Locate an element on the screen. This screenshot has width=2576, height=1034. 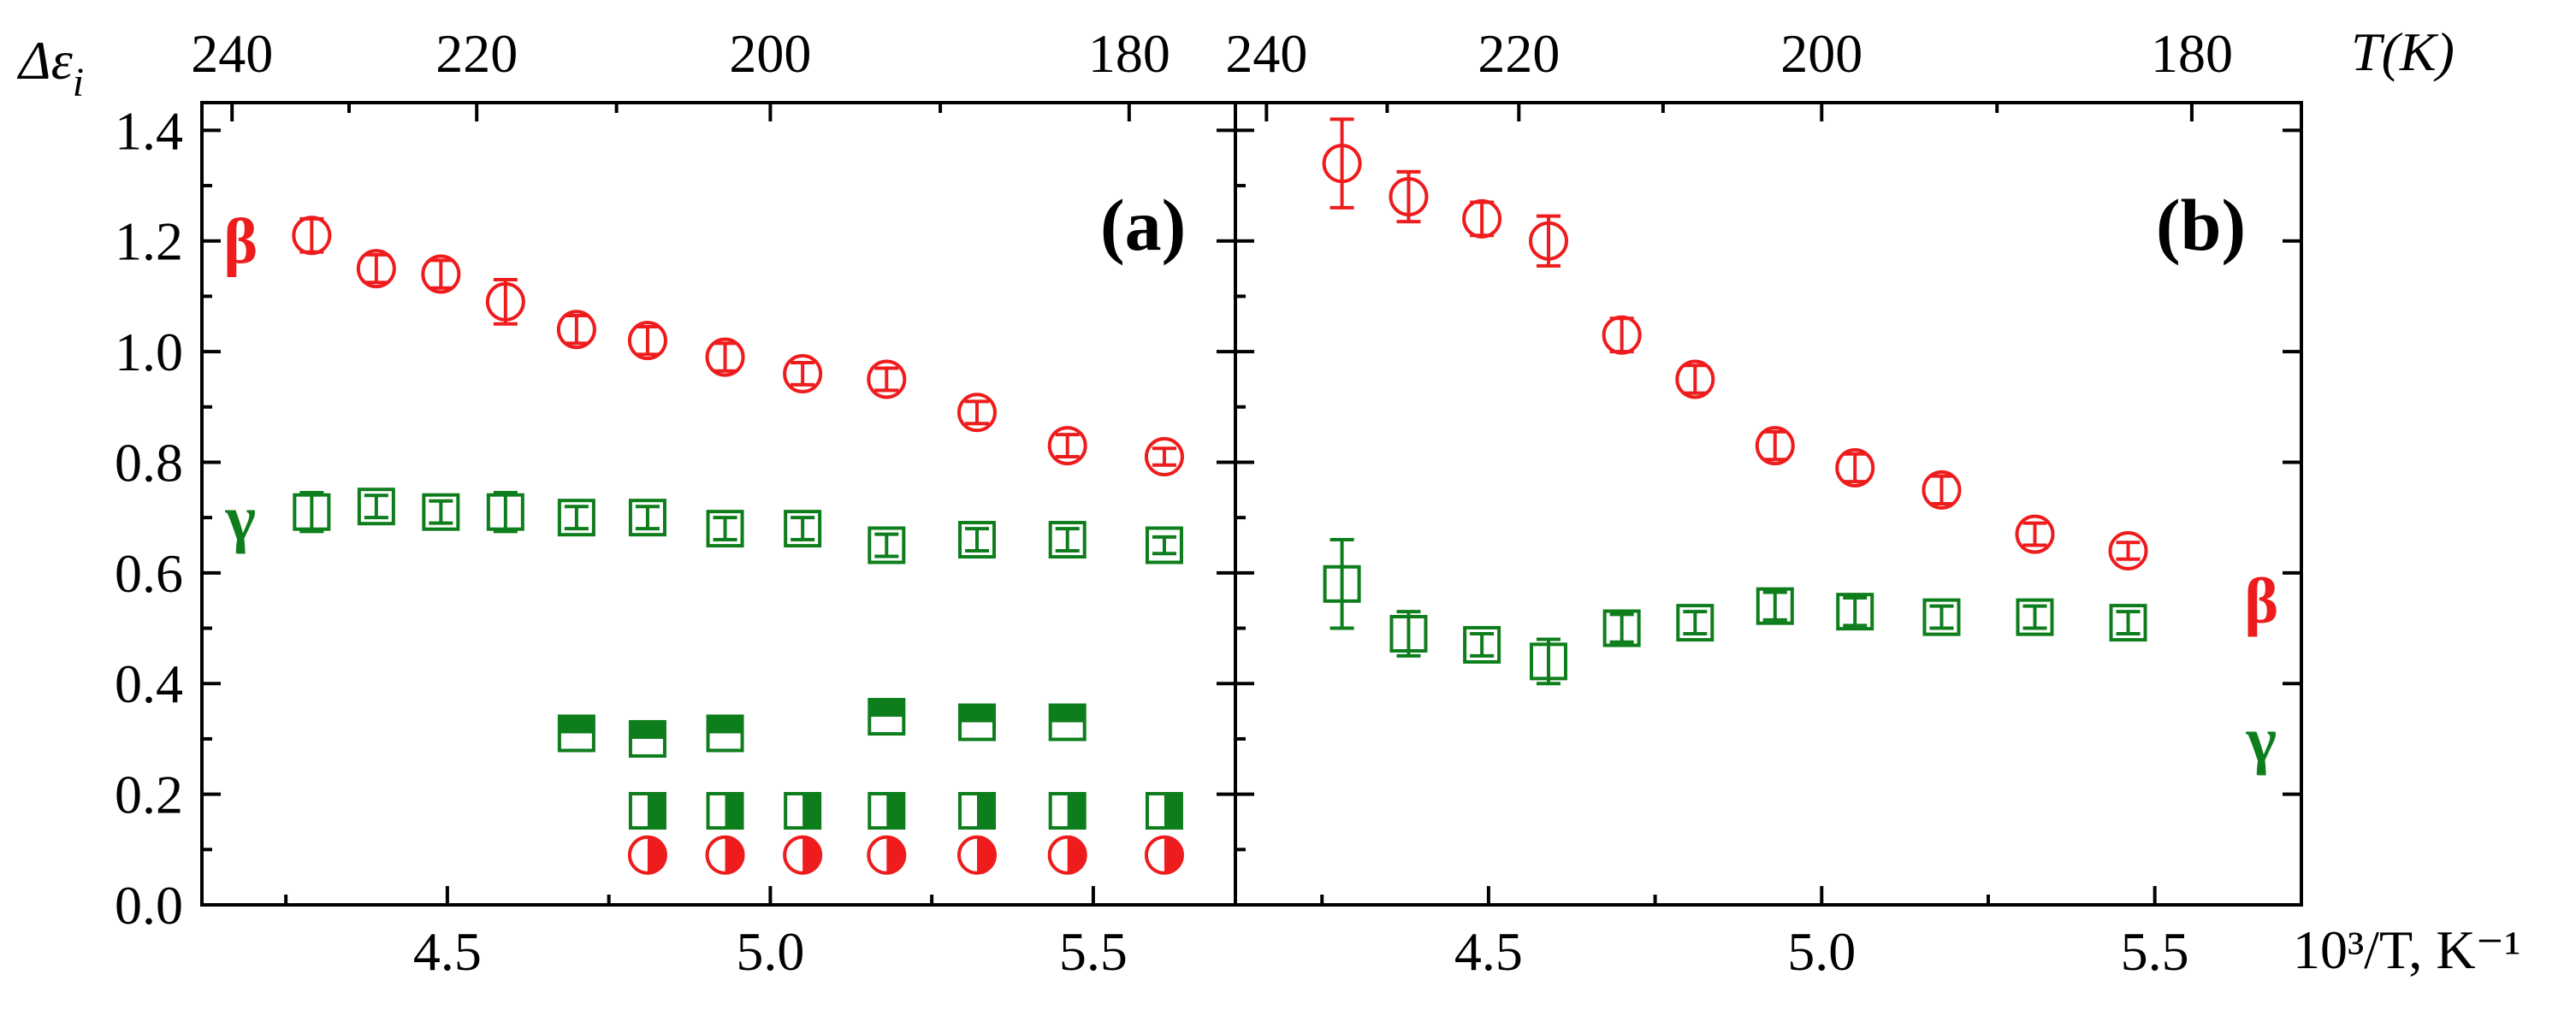
series-label-b-1: γ is located at coordinates (2261, 740).